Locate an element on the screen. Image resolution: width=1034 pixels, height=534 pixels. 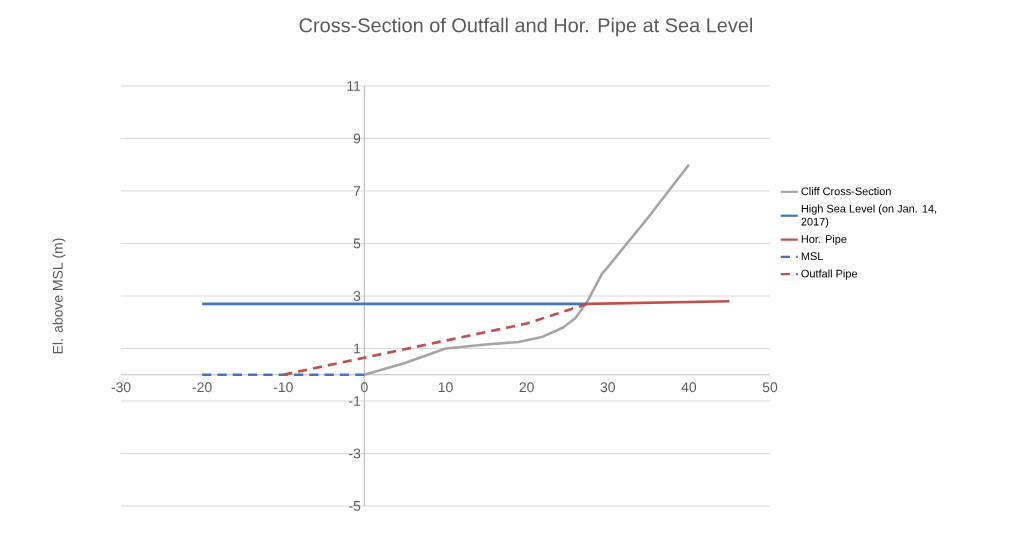
x-tick-label: -30 is located at coordinates (121, 387).